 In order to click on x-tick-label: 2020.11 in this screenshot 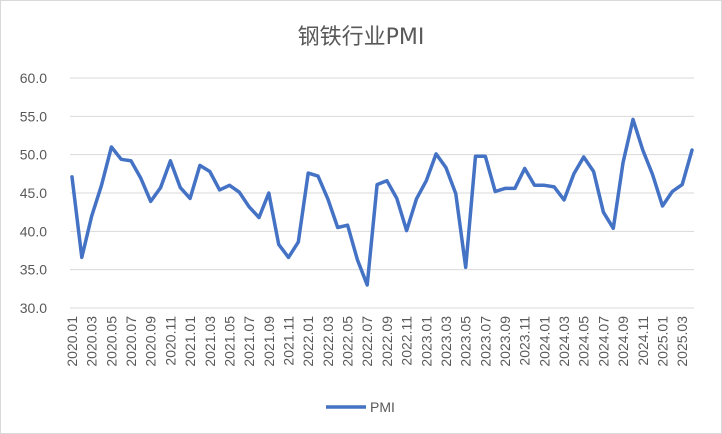, I will do `click(170, 341)`.